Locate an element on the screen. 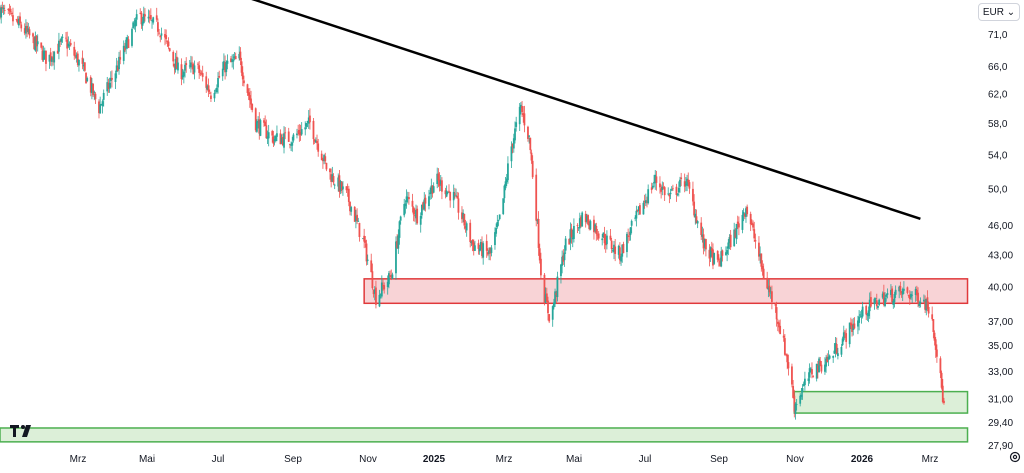  y-axis-tick-label: 54,0 is located at coordinates (998, 155).